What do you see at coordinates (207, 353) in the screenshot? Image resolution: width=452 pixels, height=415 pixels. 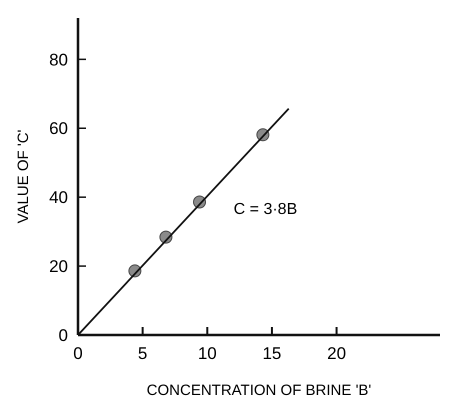 I see `x-tick-label: 10` at bounding box center [207, 353].